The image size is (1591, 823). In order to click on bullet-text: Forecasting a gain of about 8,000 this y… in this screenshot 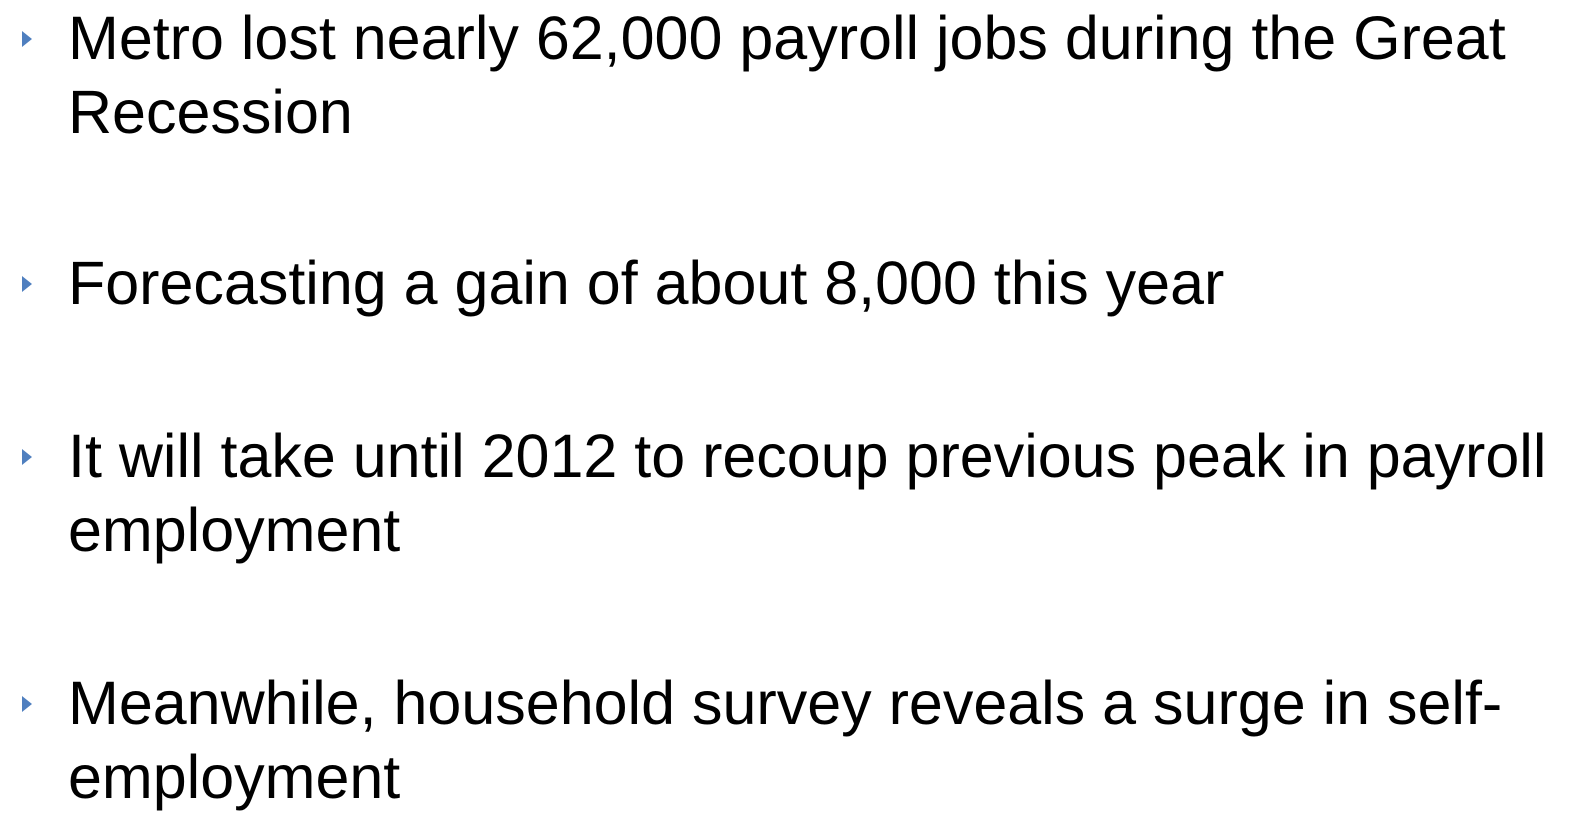, I will do `click(646, 283)`.